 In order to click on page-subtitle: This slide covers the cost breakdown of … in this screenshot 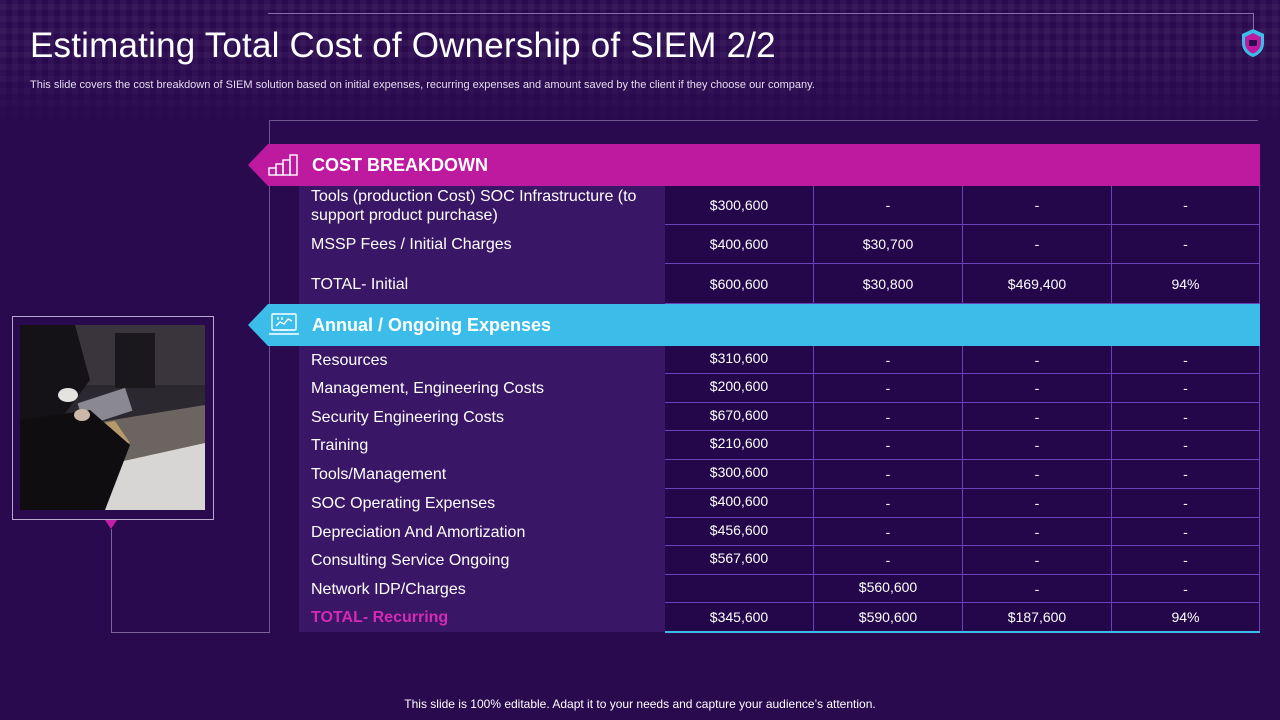, I will do `click(422, 85)`.